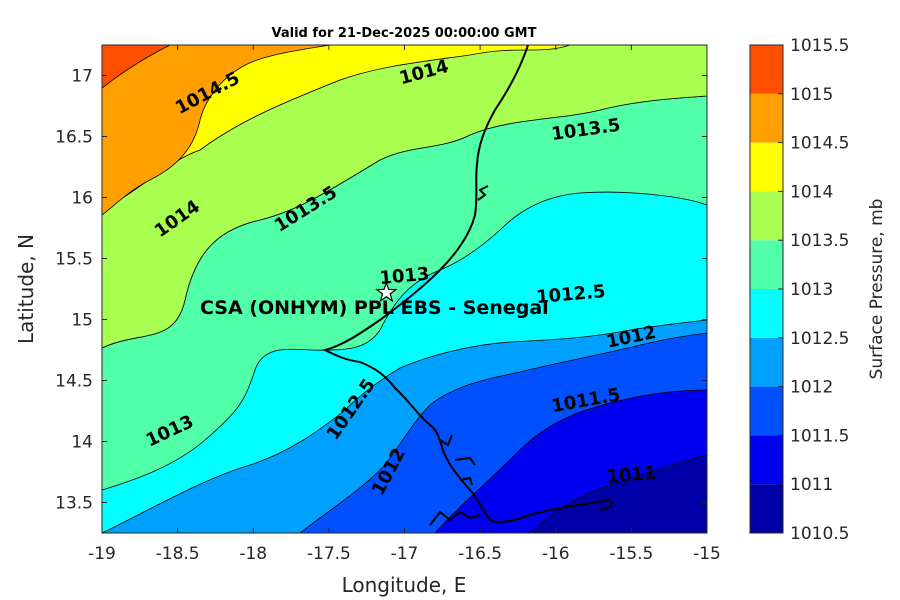  I want to click on x-tick-label: -17.5, so click(329, 554).